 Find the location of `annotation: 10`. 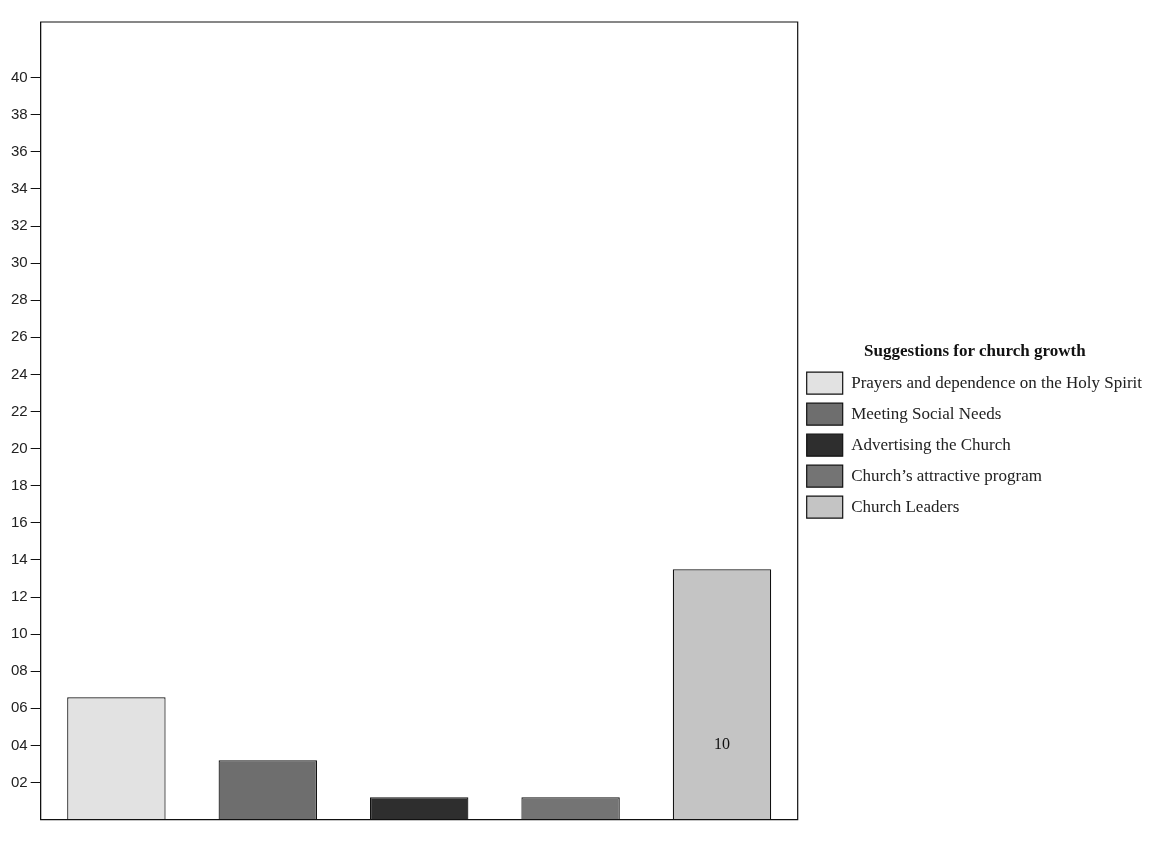

annotation: 10 is located at coordinates (721, 743).